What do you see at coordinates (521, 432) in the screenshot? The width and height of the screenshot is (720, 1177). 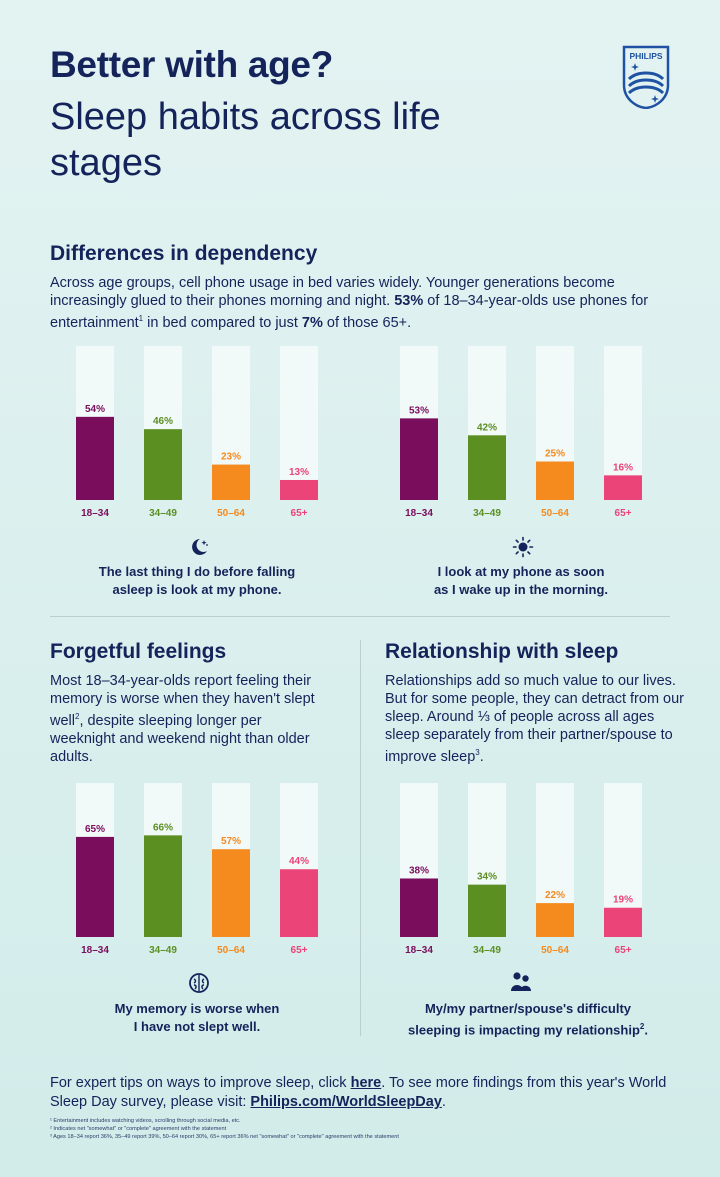 I see `bar-chart-svg: 53% 18–34 42% 34–49 25% 50–64 16% 65+` at bounding box center [521, 432].